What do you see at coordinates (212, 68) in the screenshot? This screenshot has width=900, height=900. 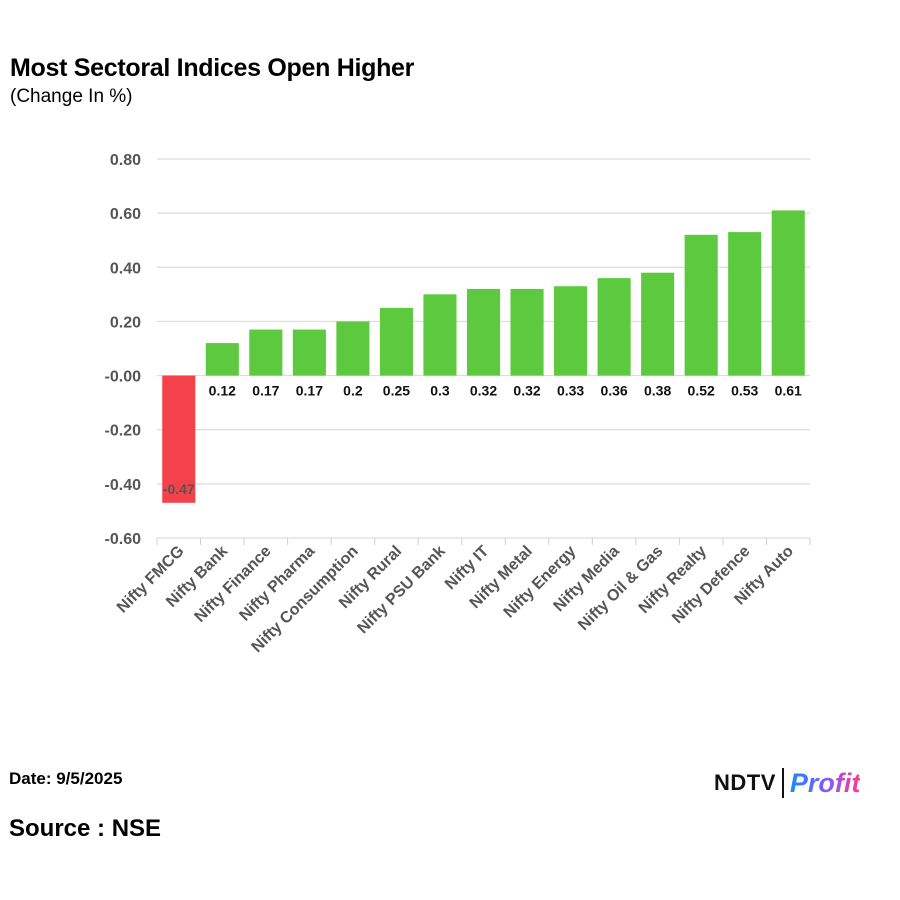 I see `chart-title: Most Sectoral Indices Open Higher` at bounding box center [212, 68].